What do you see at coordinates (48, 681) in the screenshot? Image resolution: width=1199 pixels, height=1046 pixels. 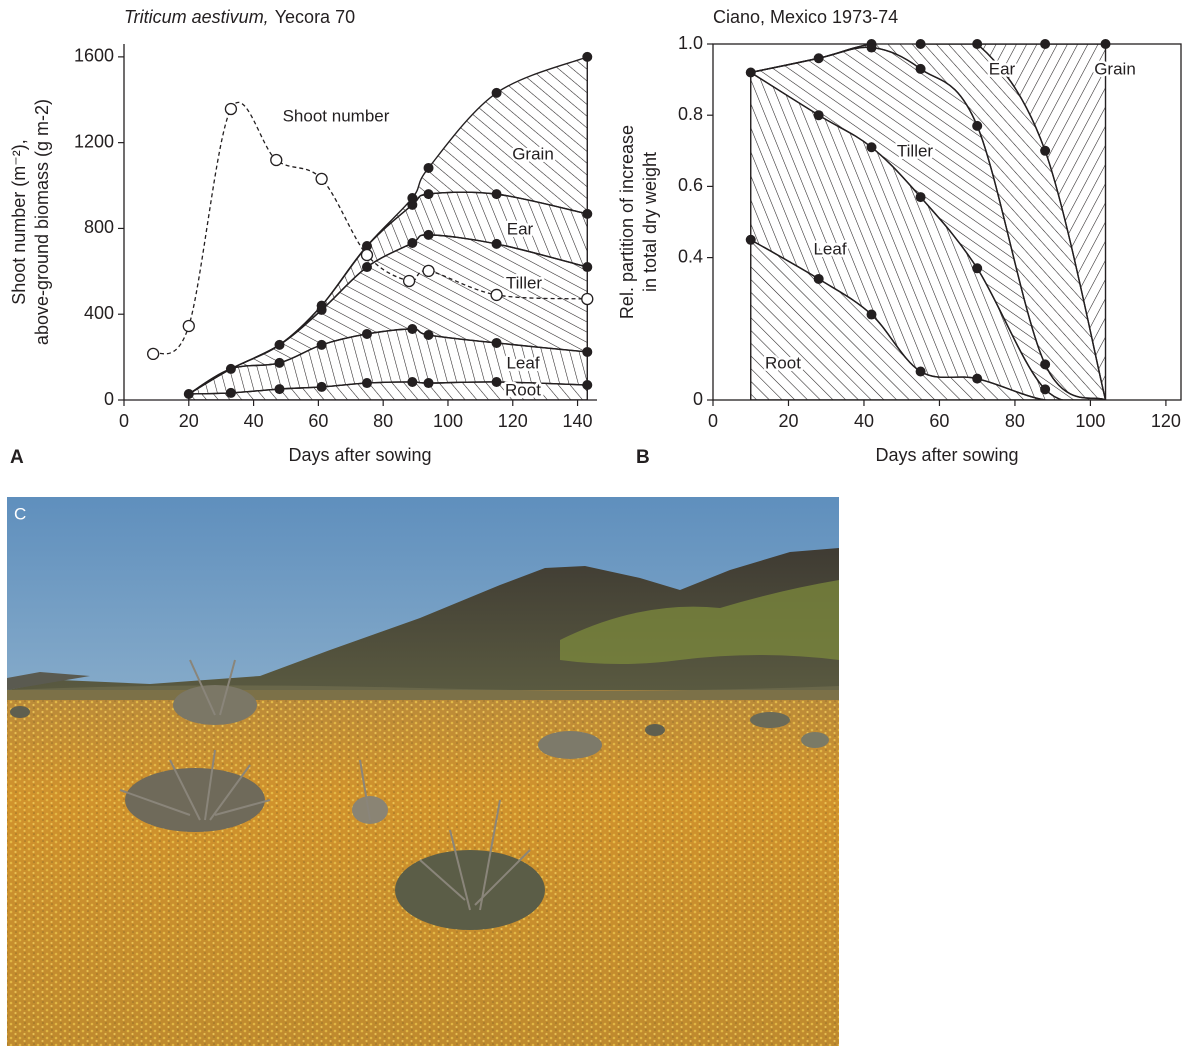 I see `photo-distant-hill` at bounding box center [48, 681].